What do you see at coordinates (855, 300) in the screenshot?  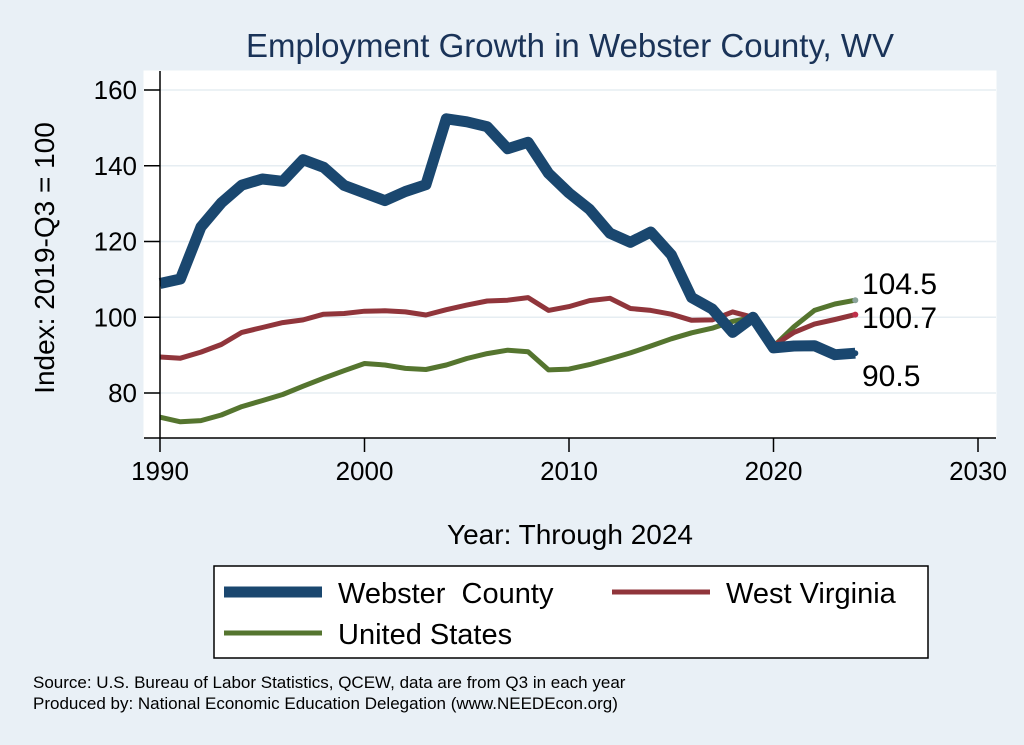 I see `end-point-united-states` at bounding box center [855, 300].